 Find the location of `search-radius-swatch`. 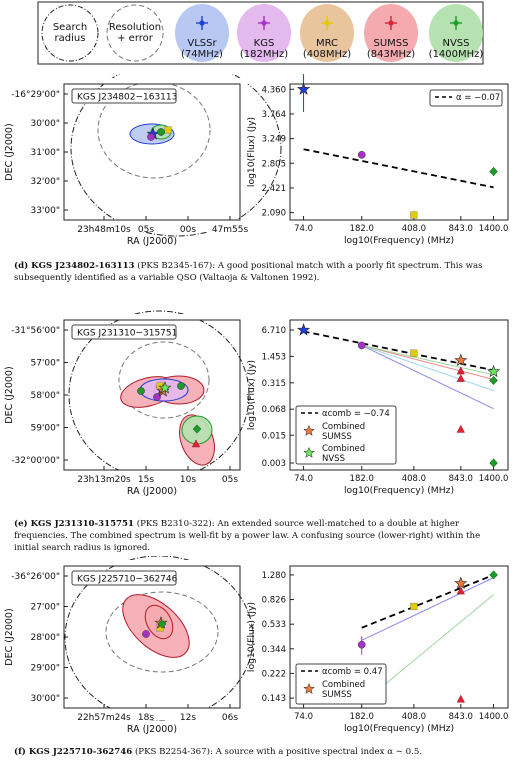

search-radius-swatch is located at coordinates (70, 33).